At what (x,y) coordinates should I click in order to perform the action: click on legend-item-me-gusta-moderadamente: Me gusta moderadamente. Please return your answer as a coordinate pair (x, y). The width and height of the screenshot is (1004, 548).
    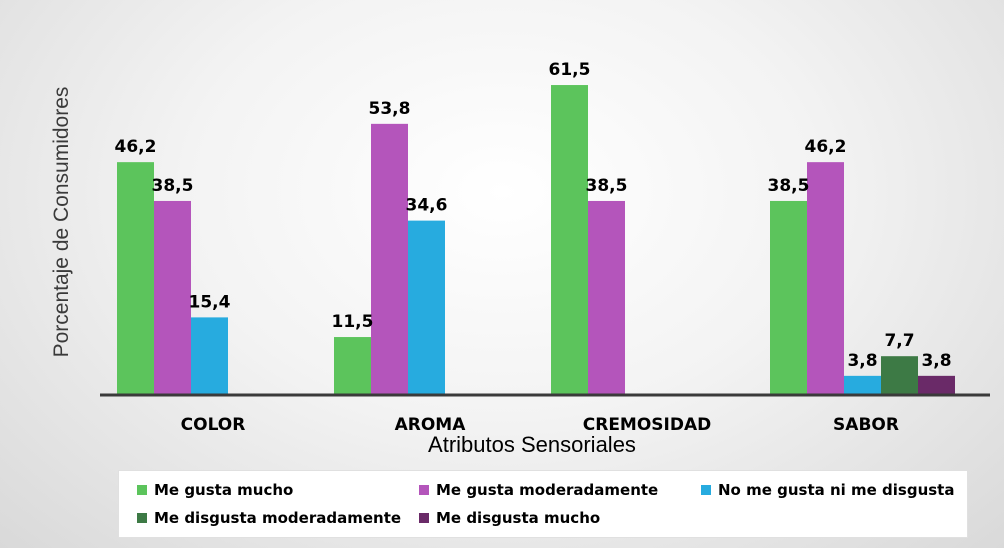
    Looking at the image, I should click on (538, 490).